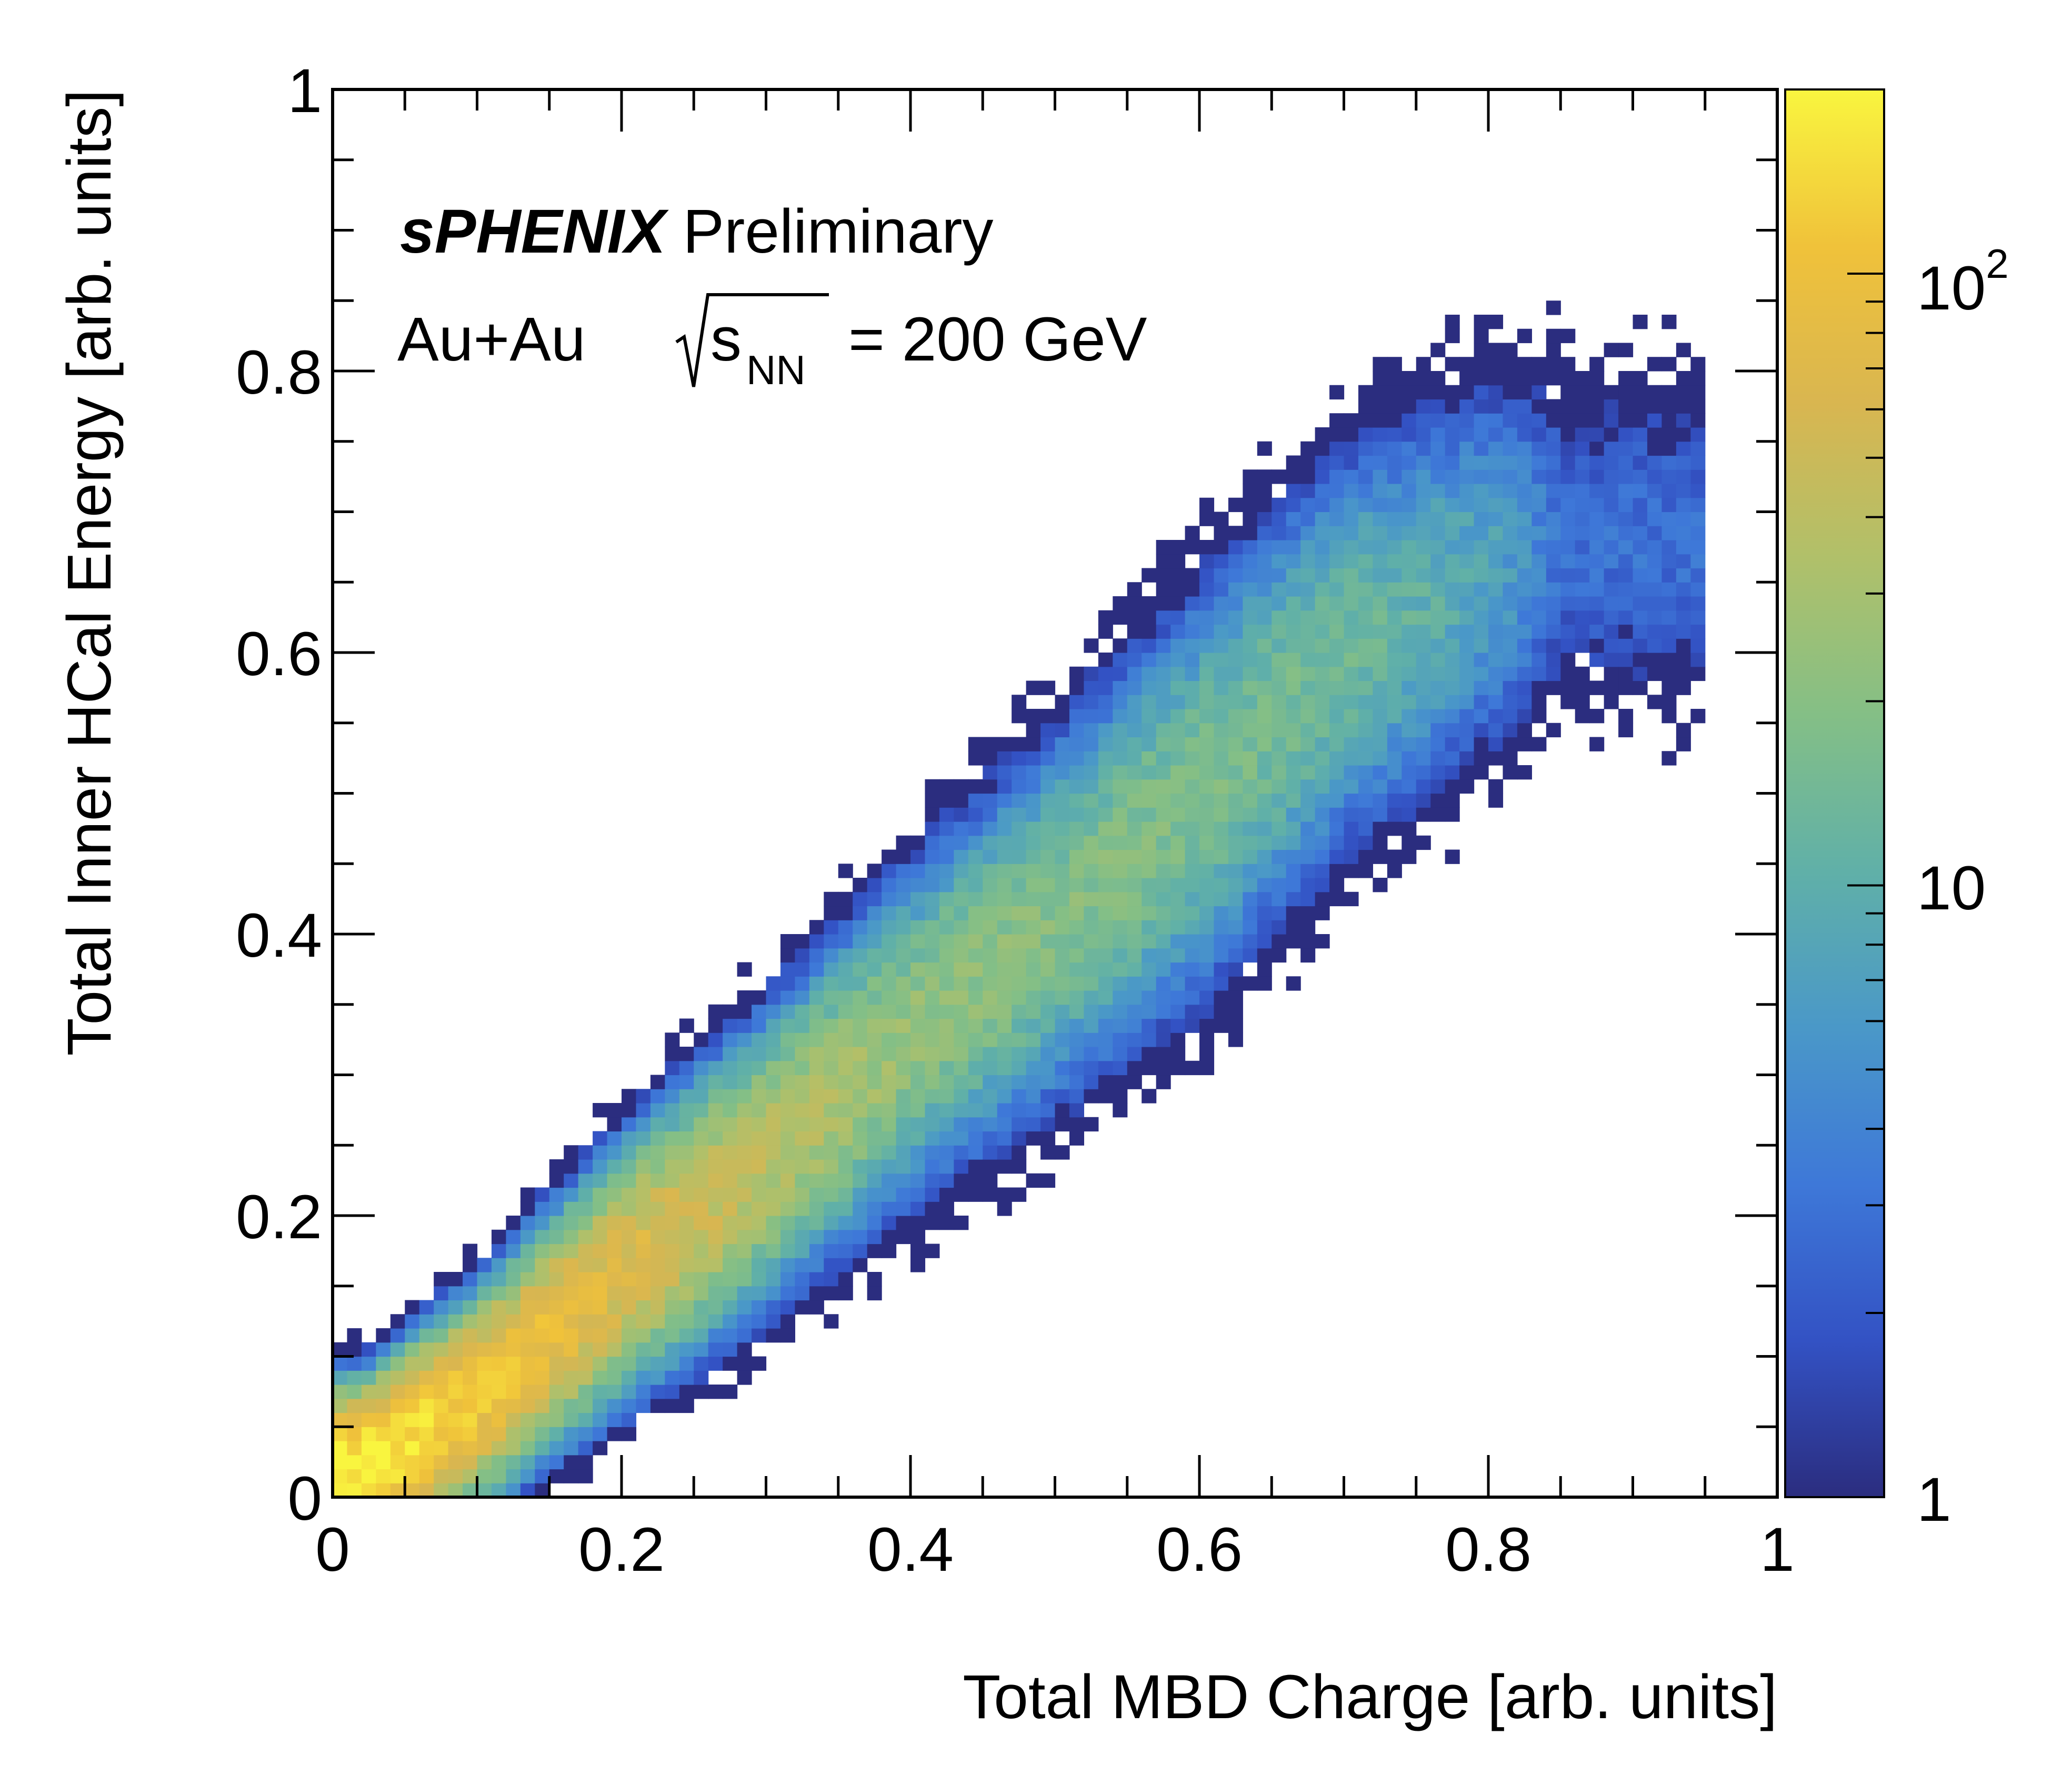 This screenshot has width=2072, height=1765. I want to click on y-tick-labels: 0 0.2 0.4 0.6 0.8 1, so click(279, 794).